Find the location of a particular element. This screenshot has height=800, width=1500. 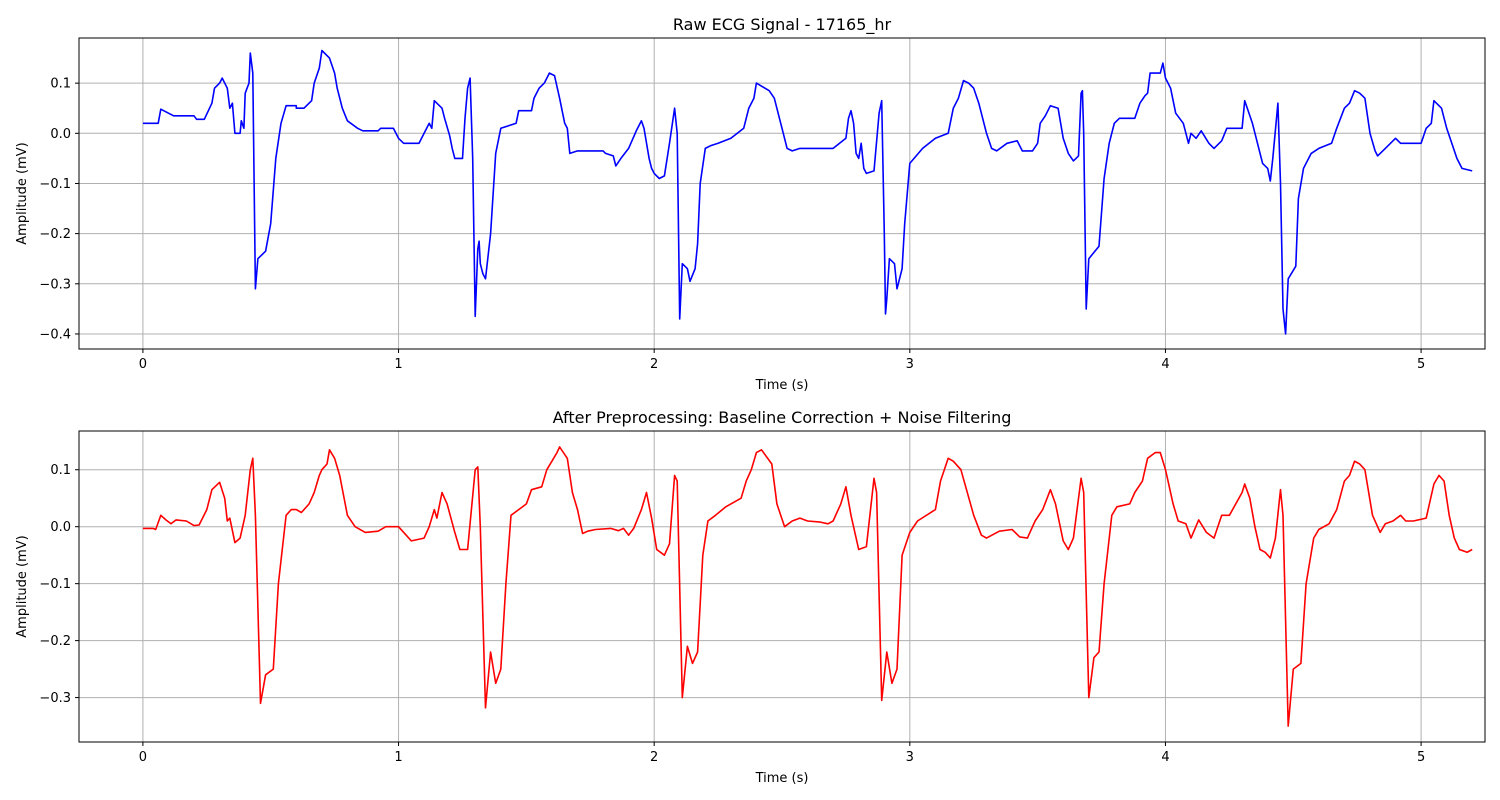

filtered-xtick-label: 5 is located at coordinates (1421, 757).